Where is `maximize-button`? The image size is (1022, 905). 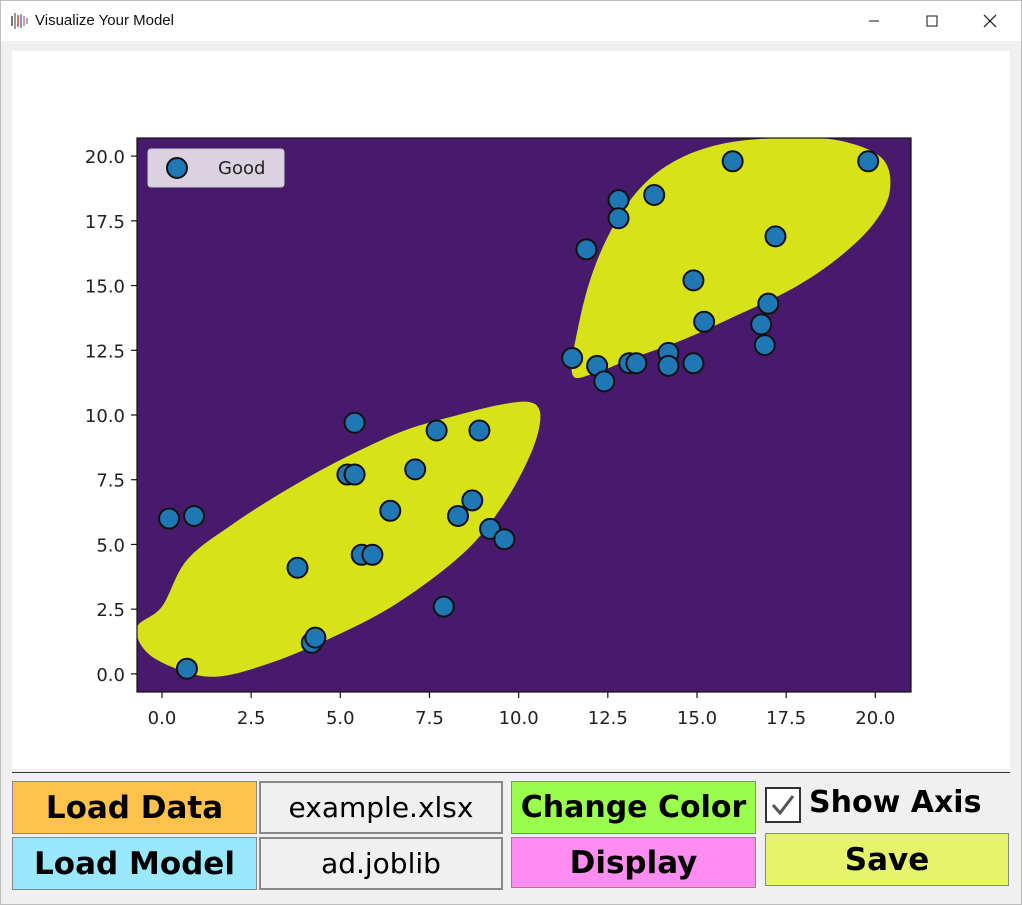 maximize-button is located at coordinates (932, 21).